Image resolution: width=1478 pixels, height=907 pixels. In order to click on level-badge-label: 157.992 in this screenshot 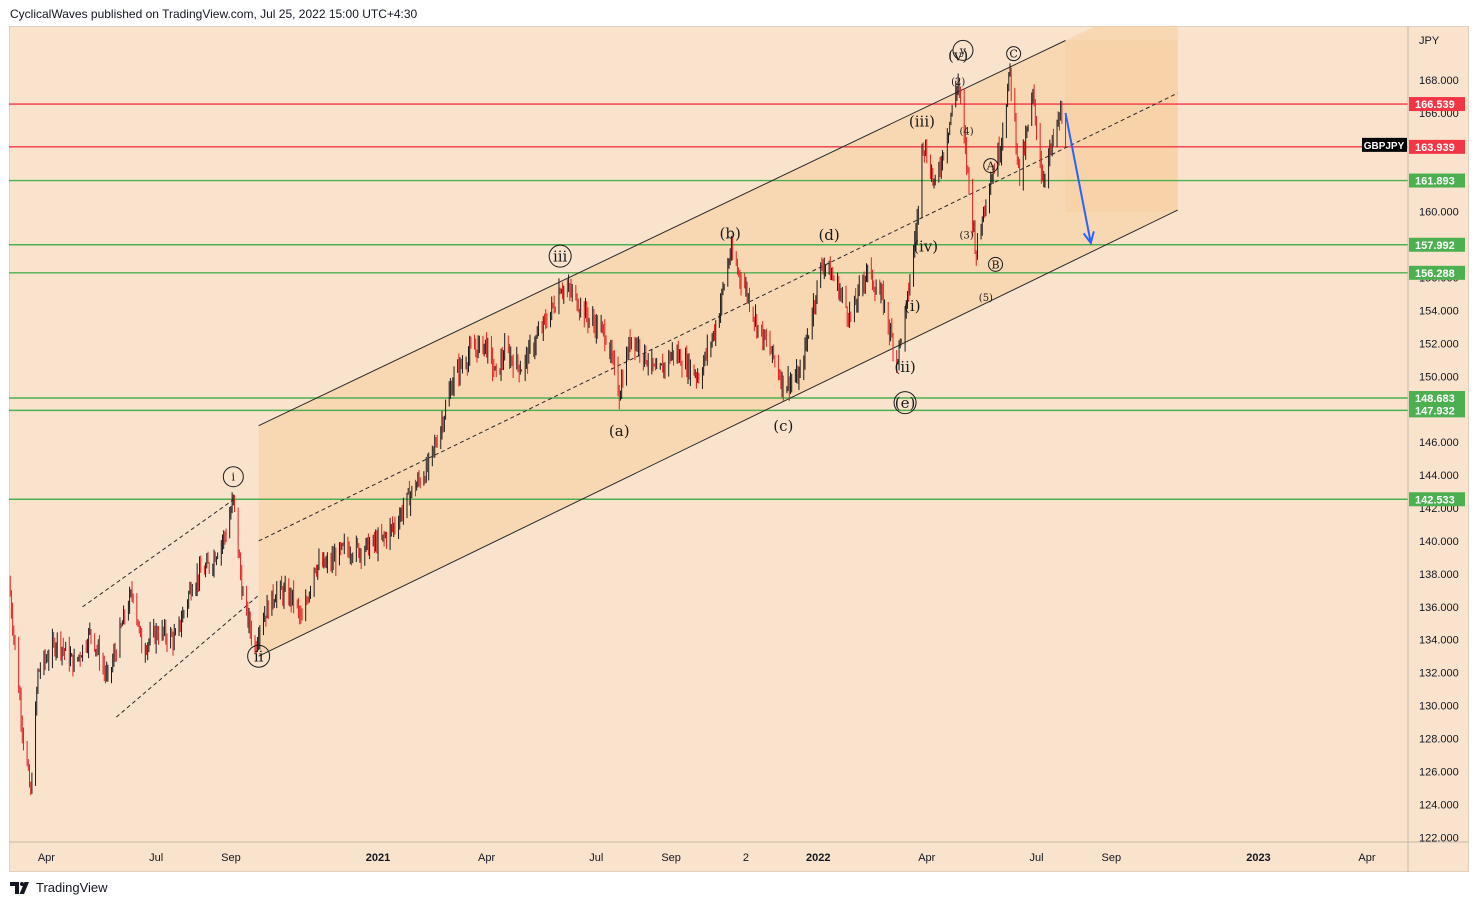, I will do `click(1435, 246)`.